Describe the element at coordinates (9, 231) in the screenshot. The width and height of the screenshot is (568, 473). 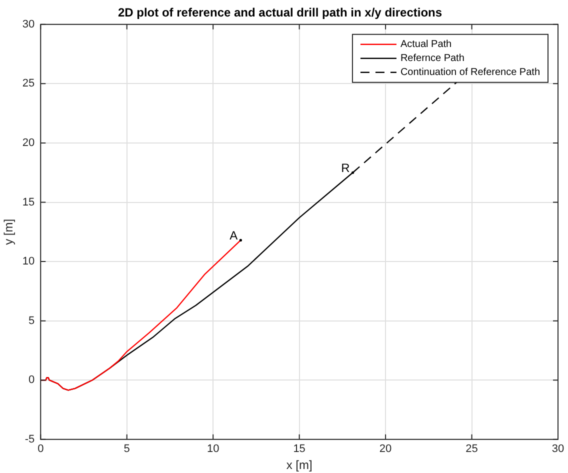
I see `y-axis-title: y [m]` at that location.